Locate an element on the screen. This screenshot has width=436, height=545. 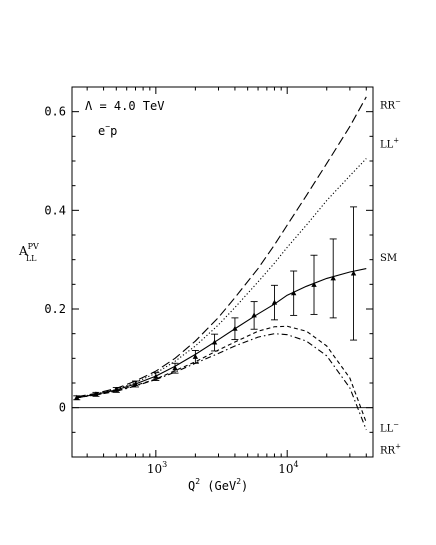
series-label: RR+ is located at coordinates (390, 450).